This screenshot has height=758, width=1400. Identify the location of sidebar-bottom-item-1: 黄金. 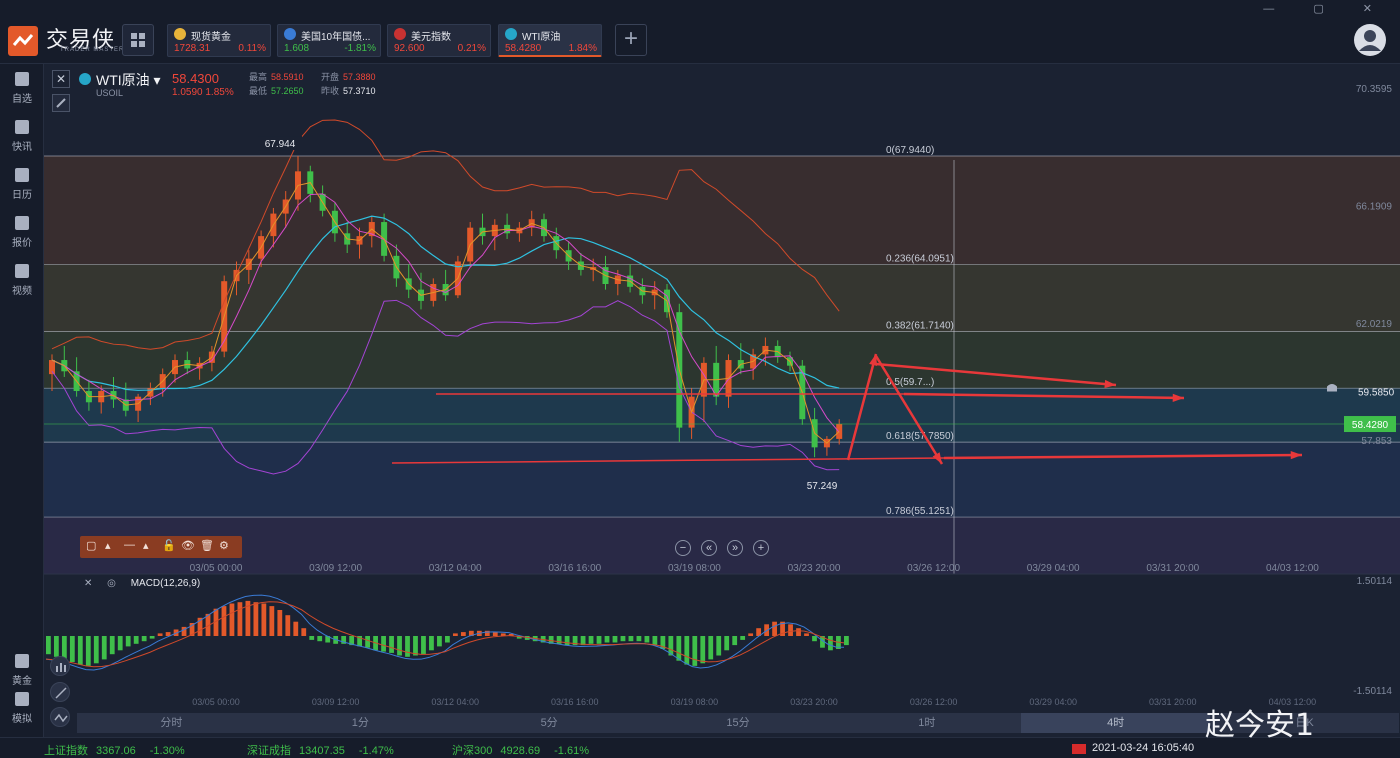
(22, 671).